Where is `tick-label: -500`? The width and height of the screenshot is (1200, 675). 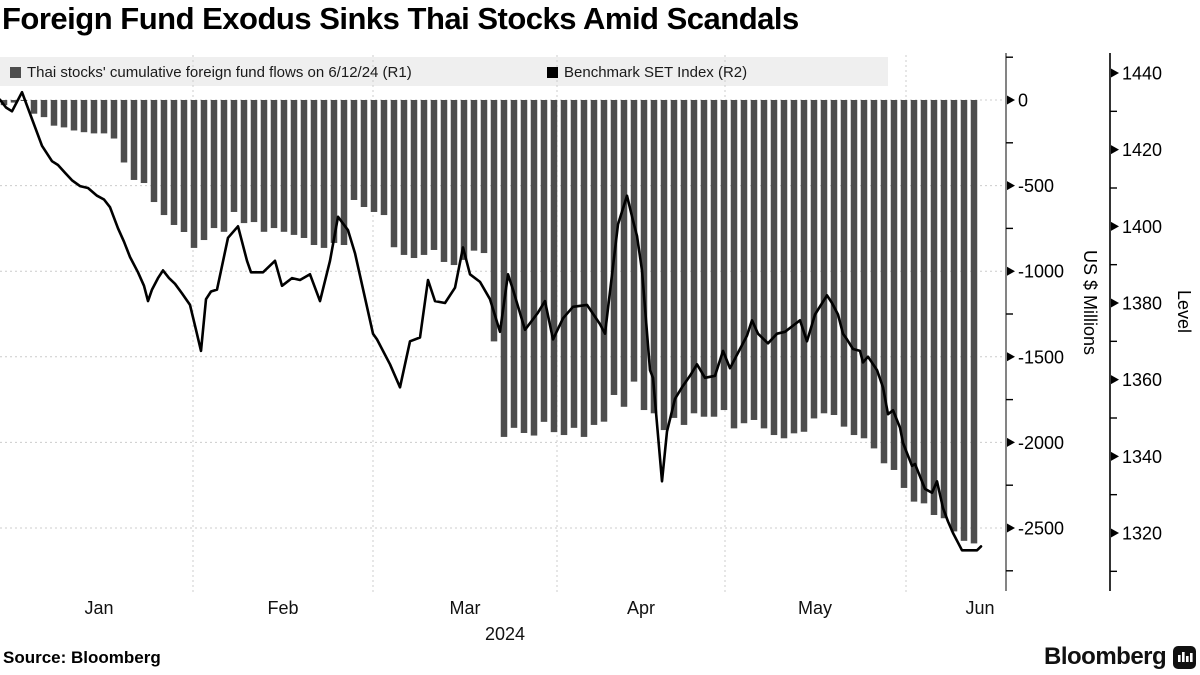
tick-label: -500 is located at coordinates (1036, 186).